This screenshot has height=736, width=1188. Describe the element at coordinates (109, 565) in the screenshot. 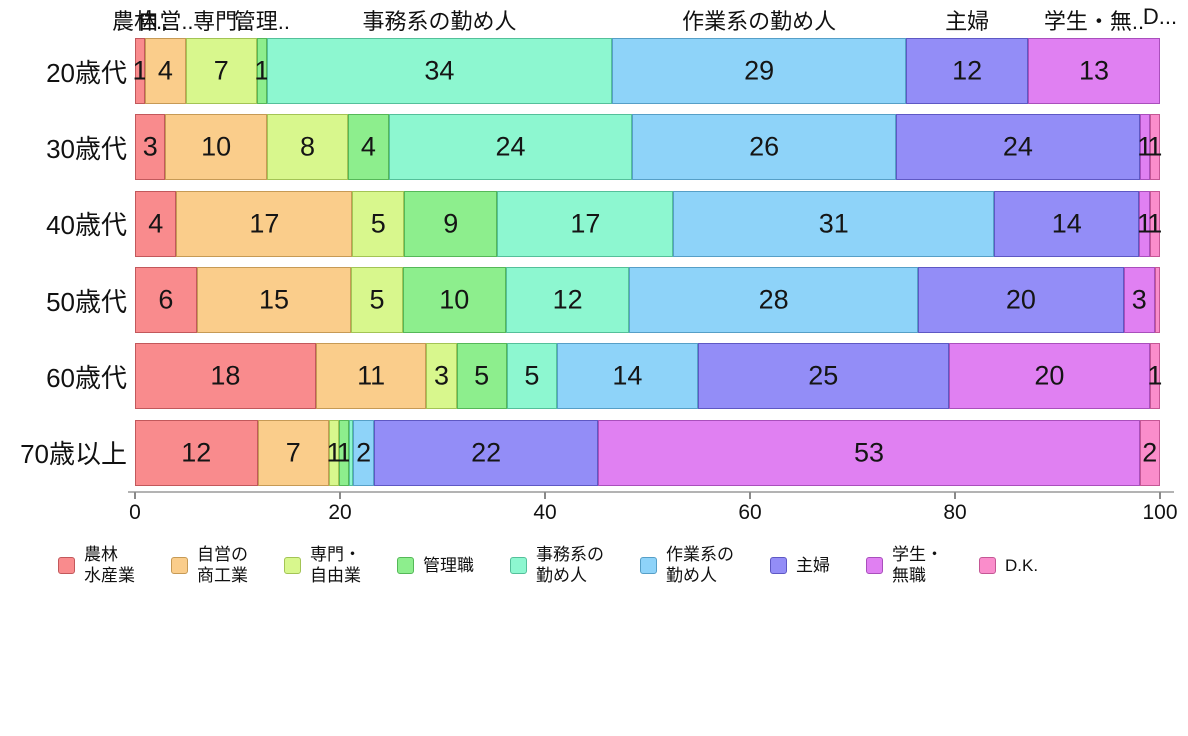

I see `legend-label: 農林 水産業` at that location.